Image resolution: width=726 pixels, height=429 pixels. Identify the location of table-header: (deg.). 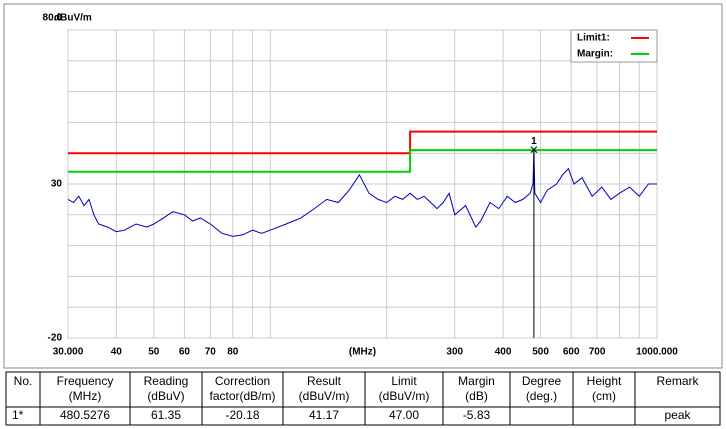
(541, 396).